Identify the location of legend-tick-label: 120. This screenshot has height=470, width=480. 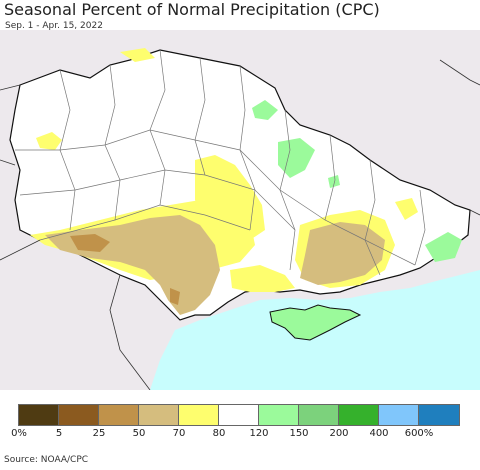
(259, 433).